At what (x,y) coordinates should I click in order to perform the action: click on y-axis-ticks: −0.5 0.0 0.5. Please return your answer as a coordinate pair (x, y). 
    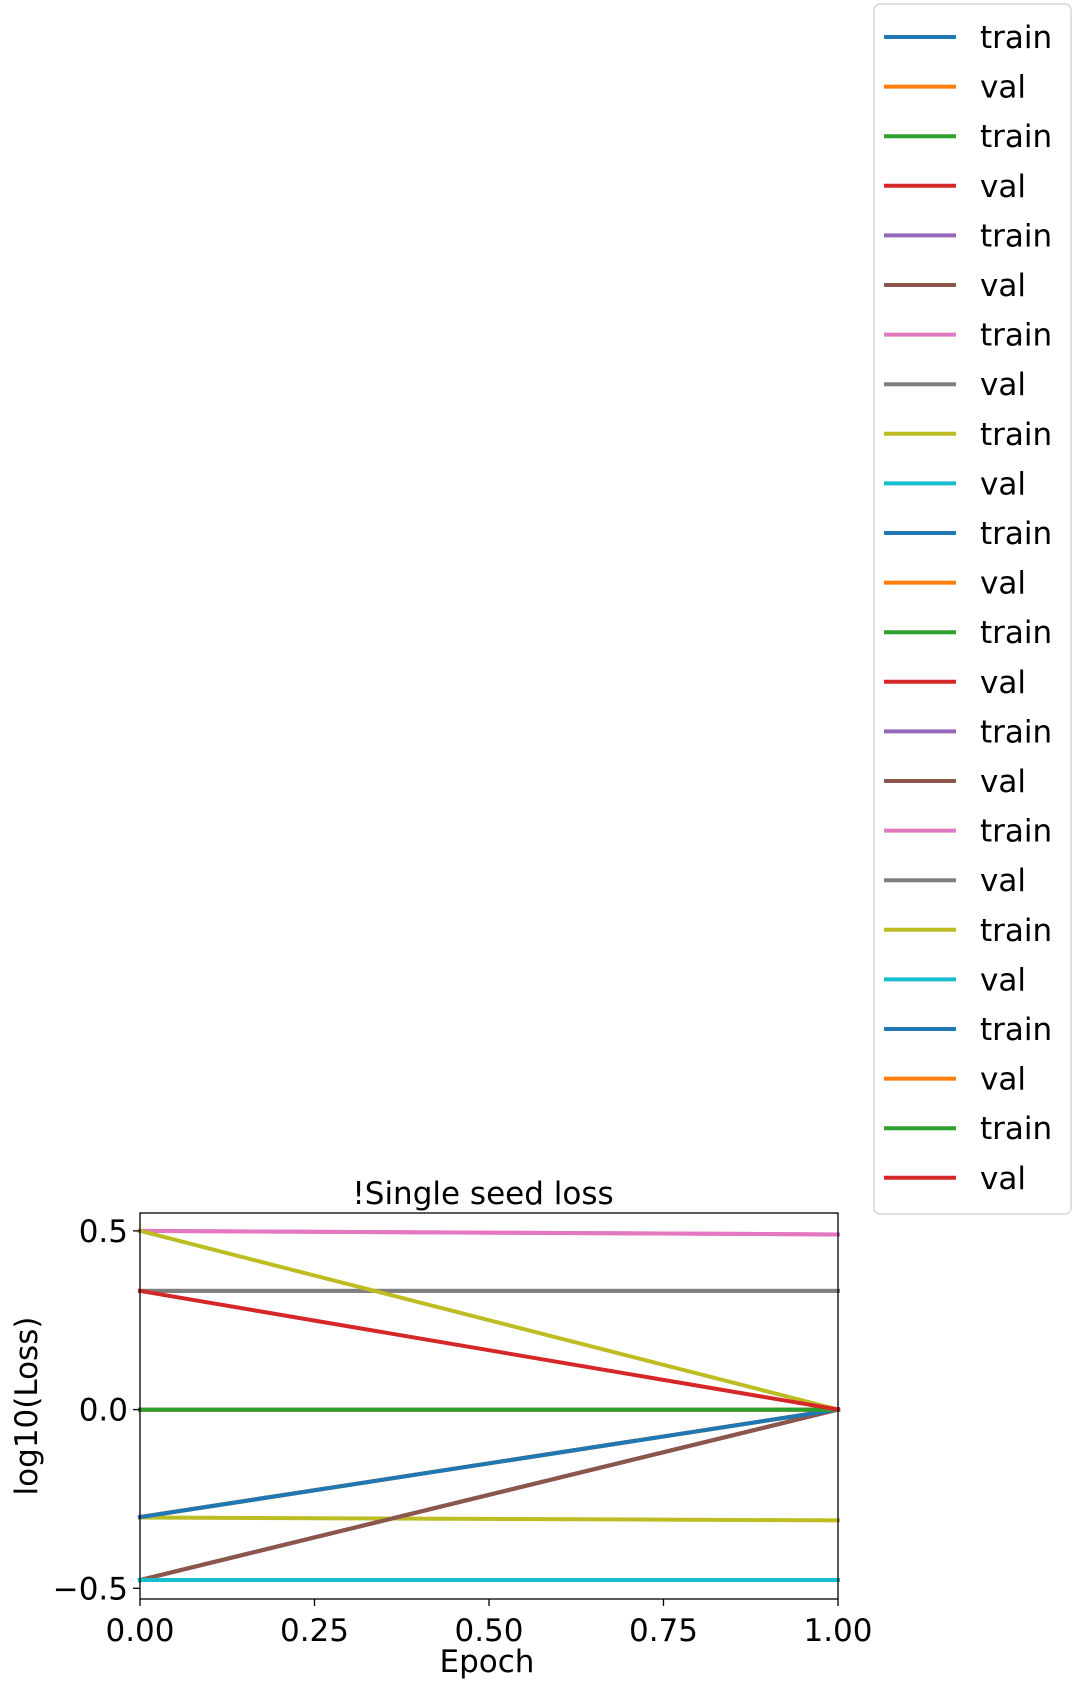
    Looking at the image, I should click on (96, 1410).